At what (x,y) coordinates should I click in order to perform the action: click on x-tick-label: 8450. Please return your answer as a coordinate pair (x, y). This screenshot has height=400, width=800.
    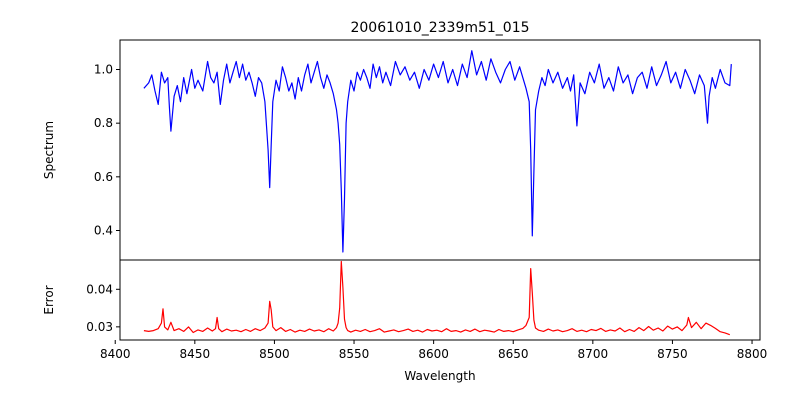
    Looking at the image, I should click on (195, 354).